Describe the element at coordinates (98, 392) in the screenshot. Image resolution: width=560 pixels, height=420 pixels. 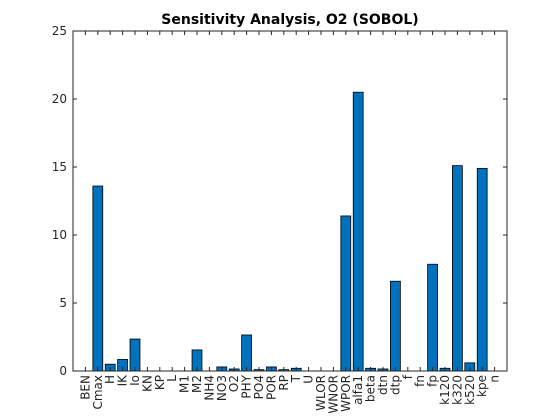
I see `x-tick-label-Cmax: Cmax` at that location.